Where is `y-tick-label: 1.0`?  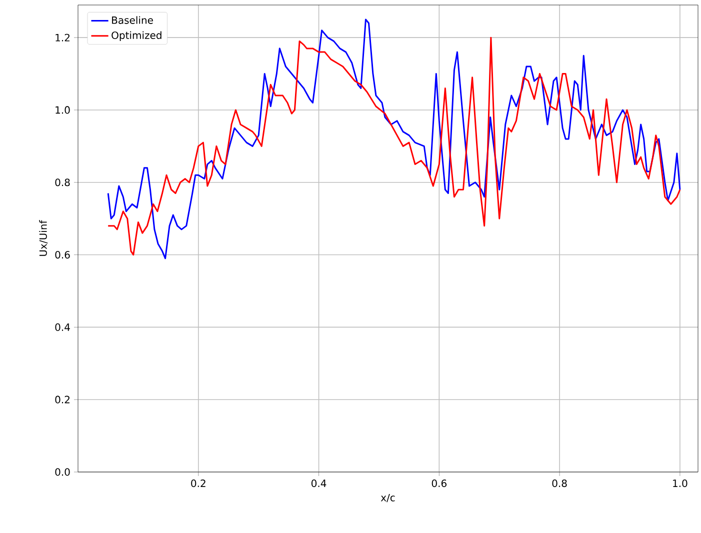
y-tick-label: 1.0 is located at coordinates (63, 110).